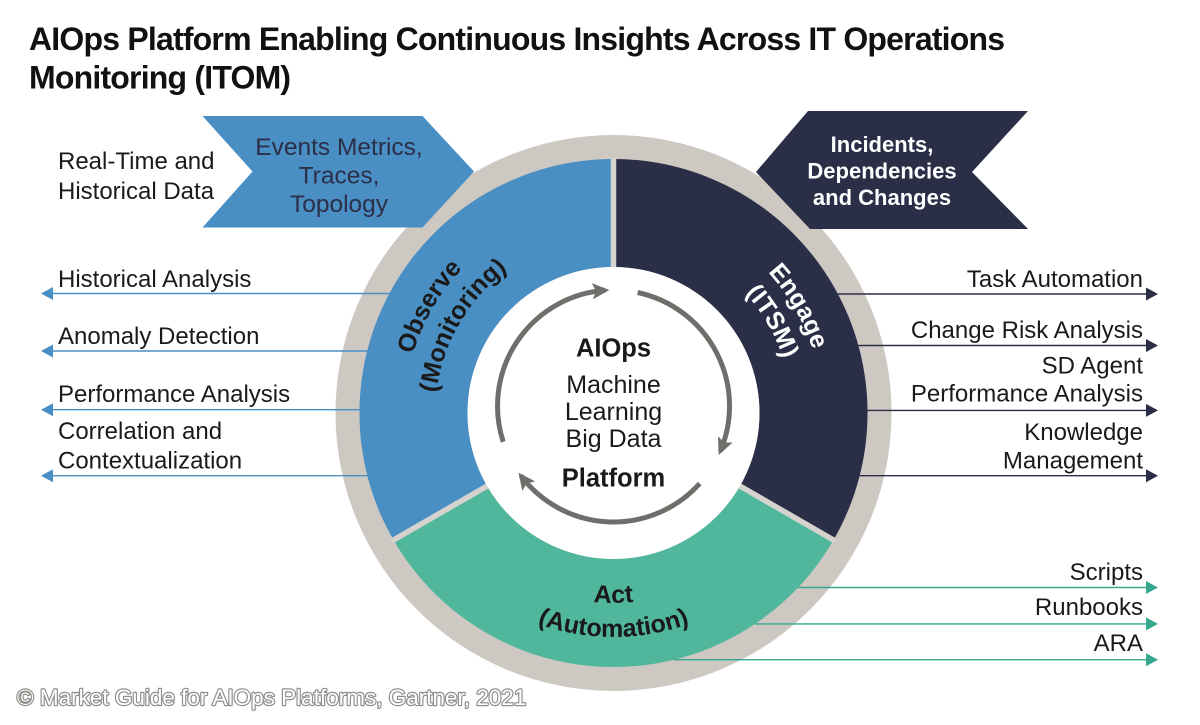  I want to click on svg-text: Big Data, so click(614, 439).